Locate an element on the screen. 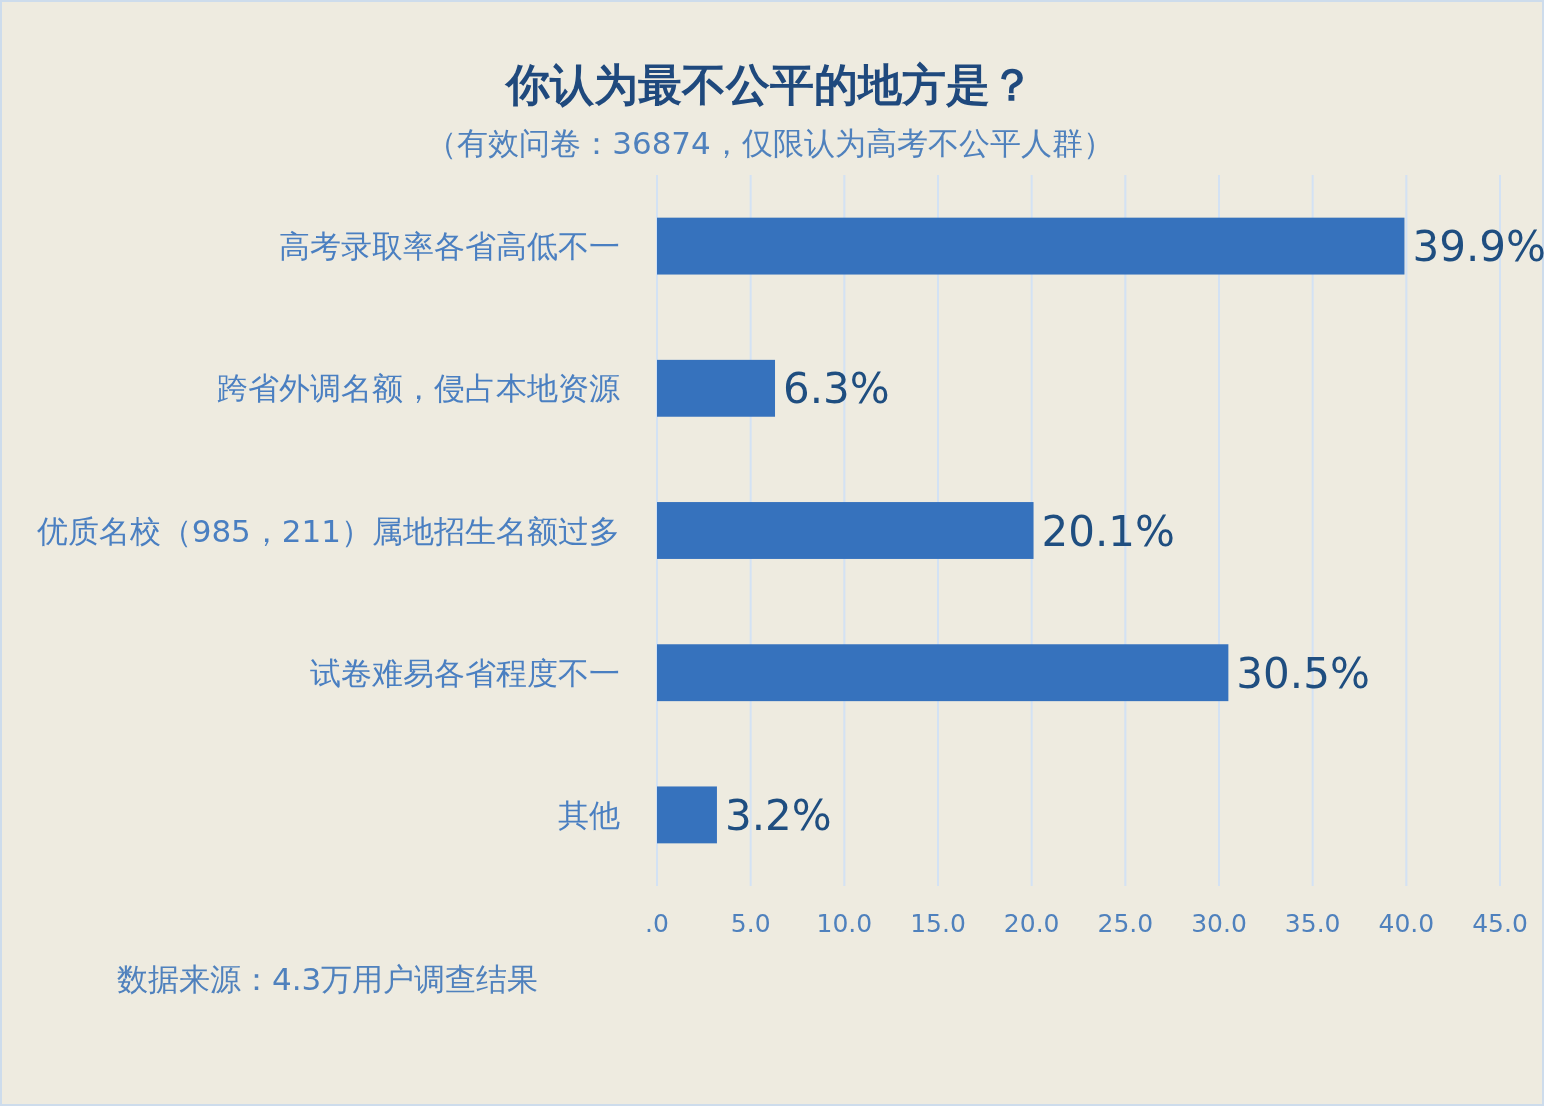 The image size is (1544, 1106). category: 其他 is located at coordinates (589, 814).